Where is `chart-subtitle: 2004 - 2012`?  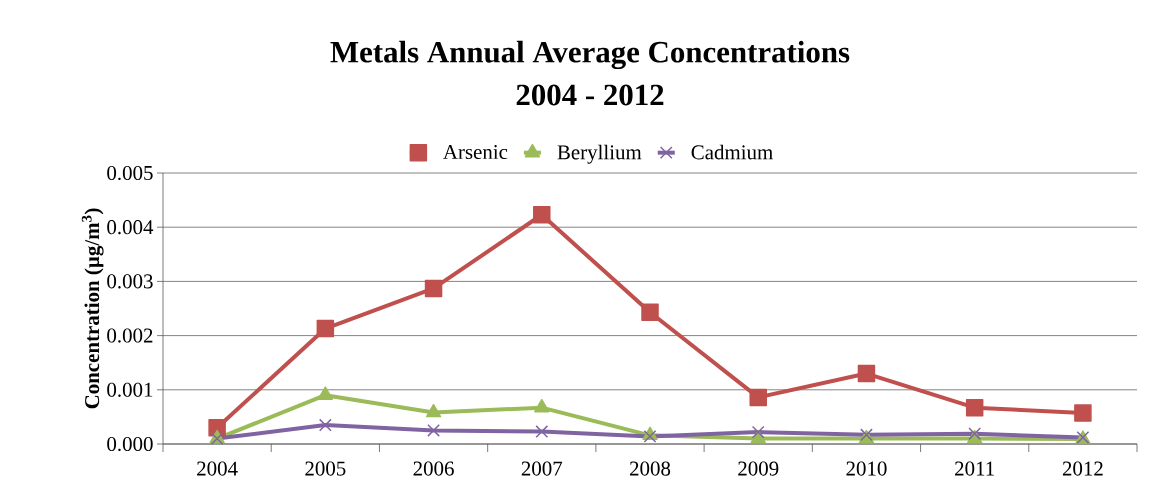
chart-subtitle: 2004 - 2012 is located at coordinates (590, 95).